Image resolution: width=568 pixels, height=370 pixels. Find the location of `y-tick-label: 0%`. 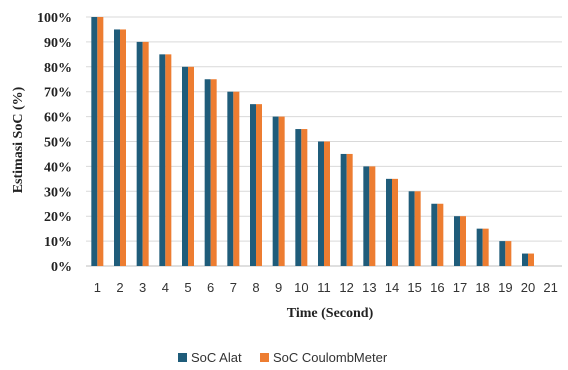

y-tick-label: 0% is located at coordinates (61, 267).